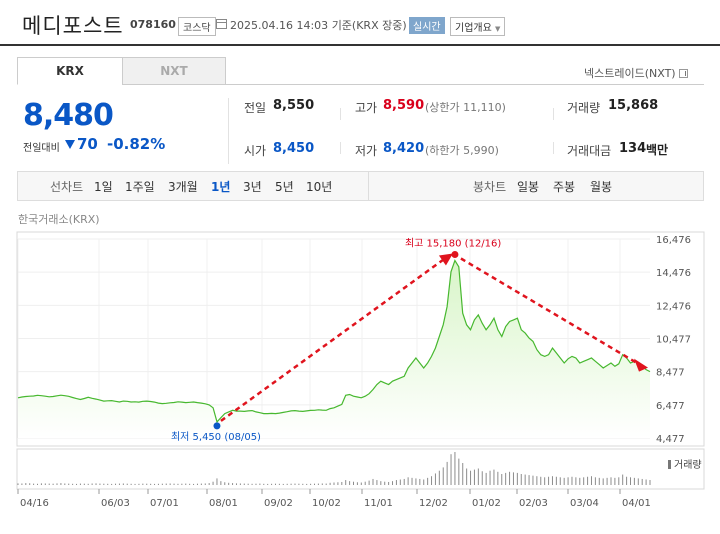 The image size is (720, 534). What do you see at coordinates (326, 503) in the screenshot?
I see `x-tick-label: 10/02` at bounding box center [326, 503].